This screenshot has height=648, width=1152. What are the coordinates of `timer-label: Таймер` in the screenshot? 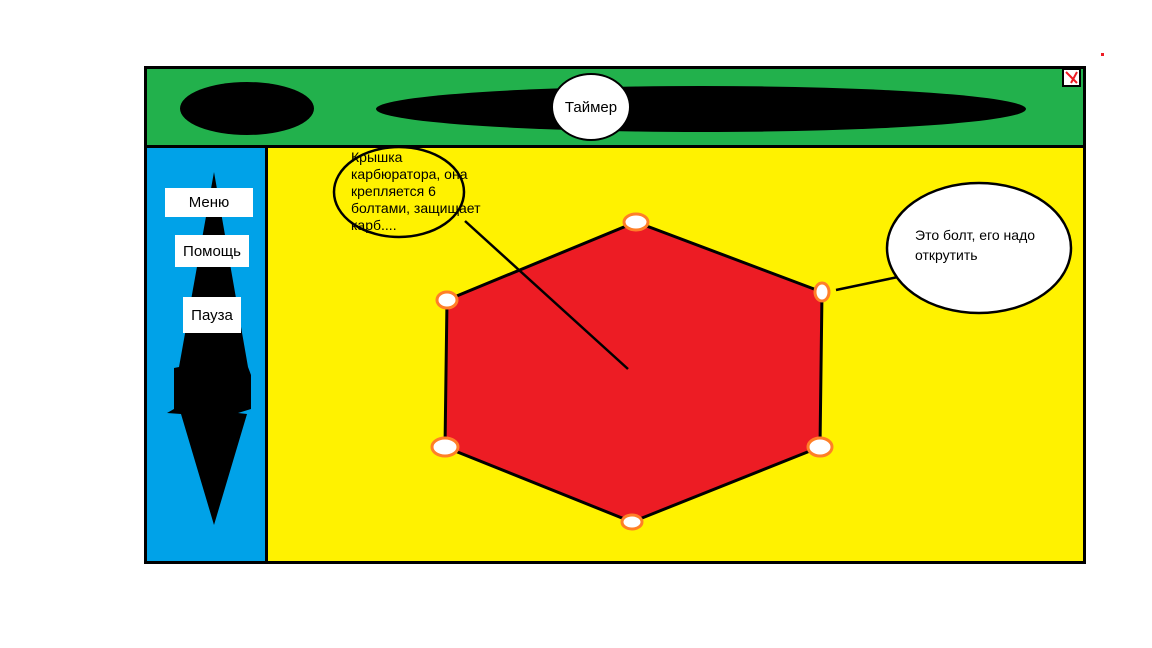 It's located at (591, 107).